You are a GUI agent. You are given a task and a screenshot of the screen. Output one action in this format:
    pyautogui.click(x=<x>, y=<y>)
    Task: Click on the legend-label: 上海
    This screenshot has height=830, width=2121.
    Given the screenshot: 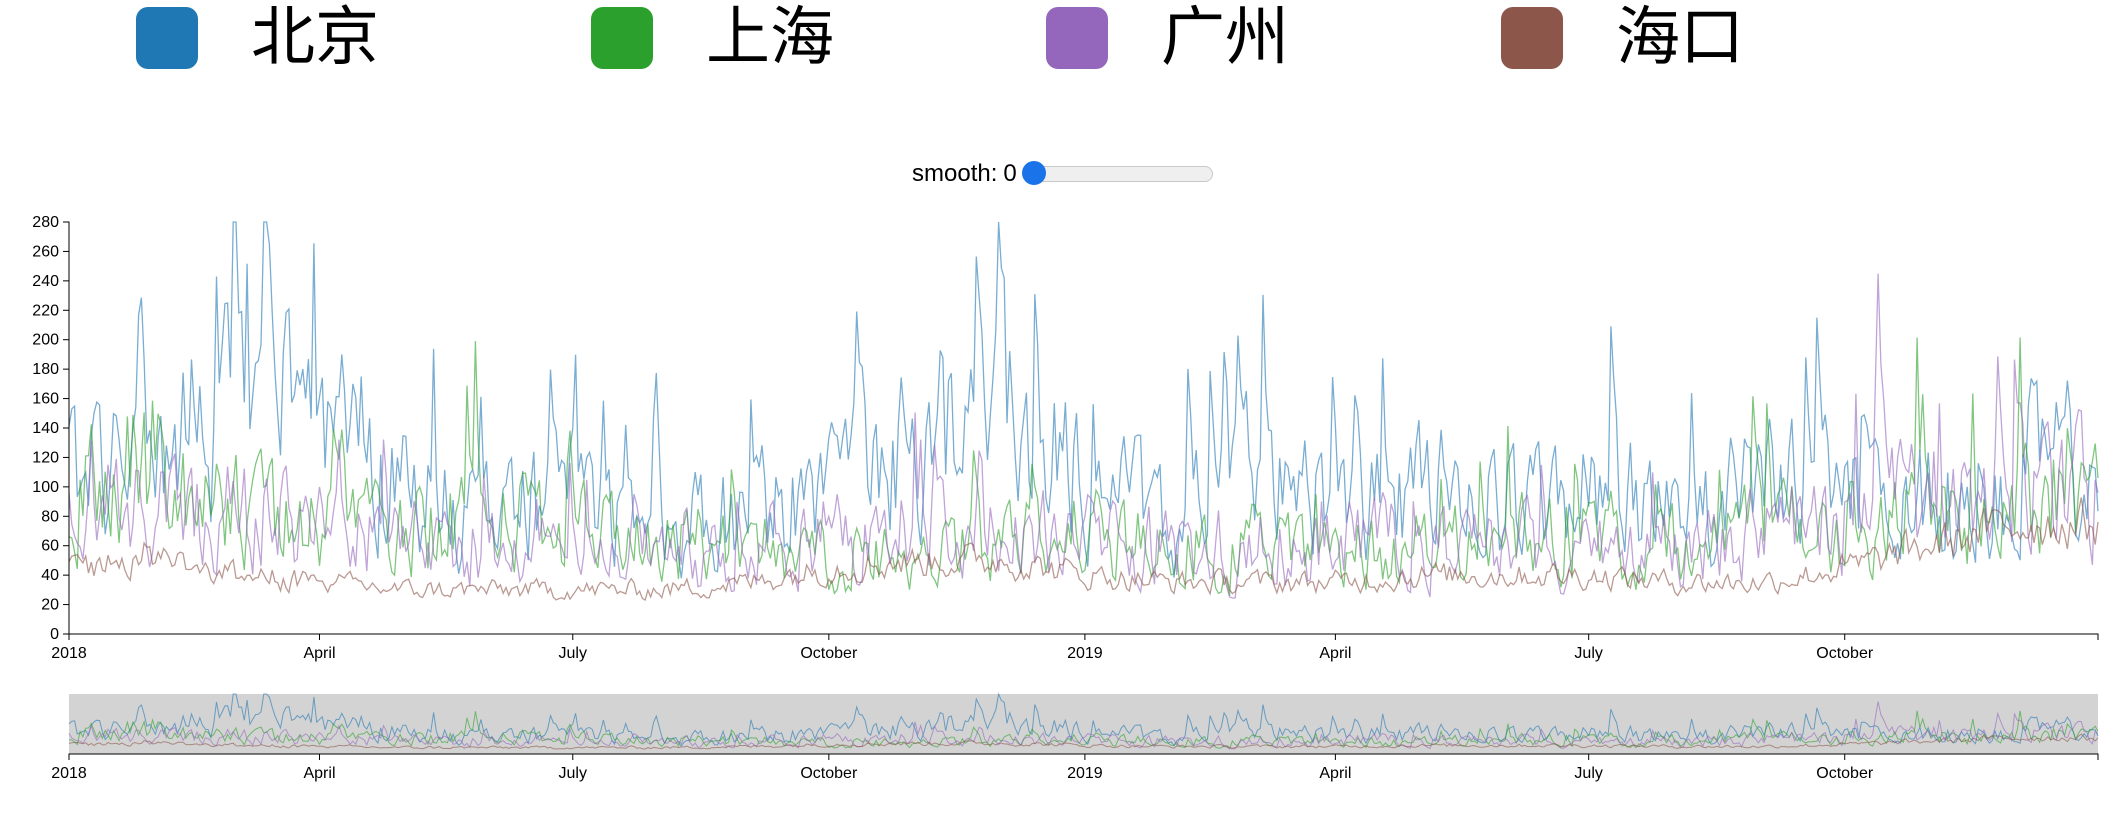 What is the action you would take?
    pyautogui.click(x=770, y=38)
    